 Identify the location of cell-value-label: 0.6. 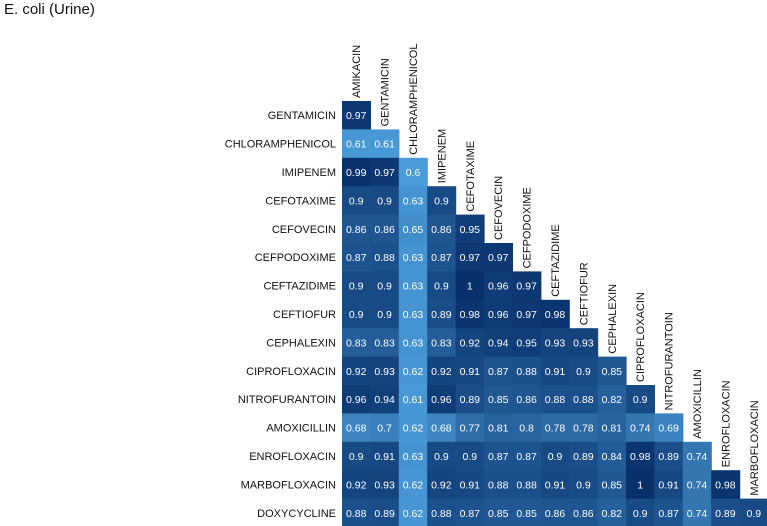
(413, 173).